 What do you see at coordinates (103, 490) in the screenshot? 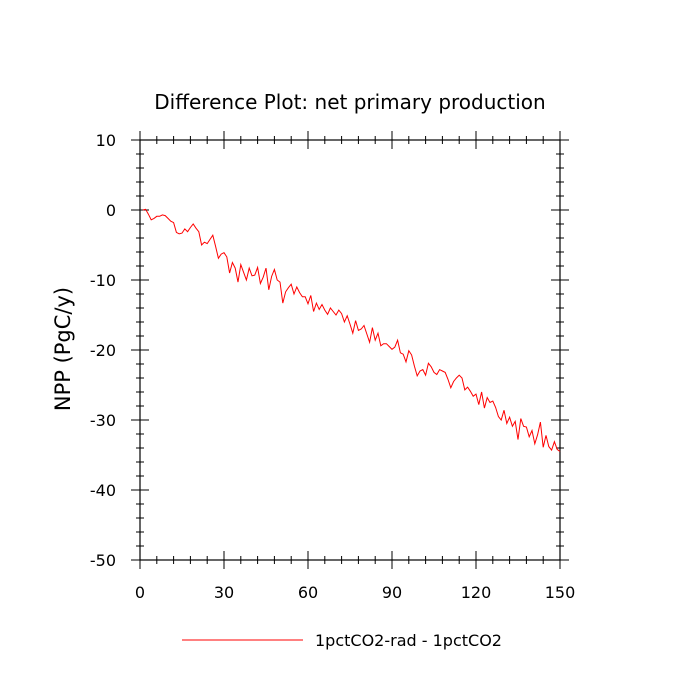
I see `y-tick-label: -40` at bounding box center [103, 490].